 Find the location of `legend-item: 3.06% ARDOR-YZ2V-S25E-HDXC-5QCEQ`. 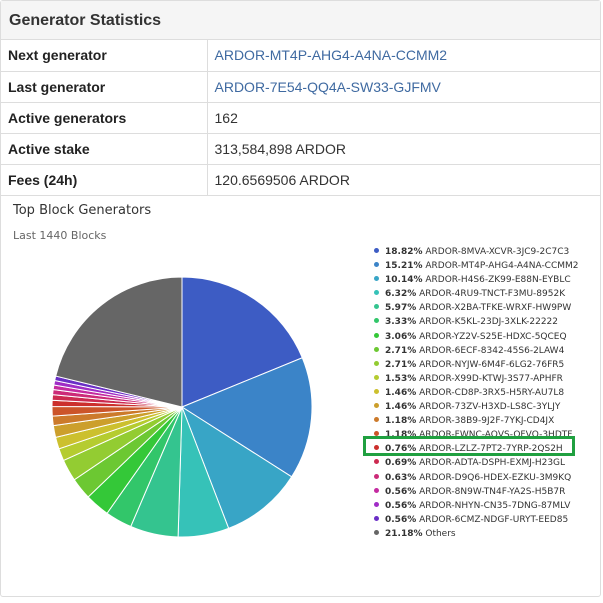

legend-item: 3.06% ARDOR-YZ2V-S25E-HDXC-5QCEQ is located at coordinates (476, 337).